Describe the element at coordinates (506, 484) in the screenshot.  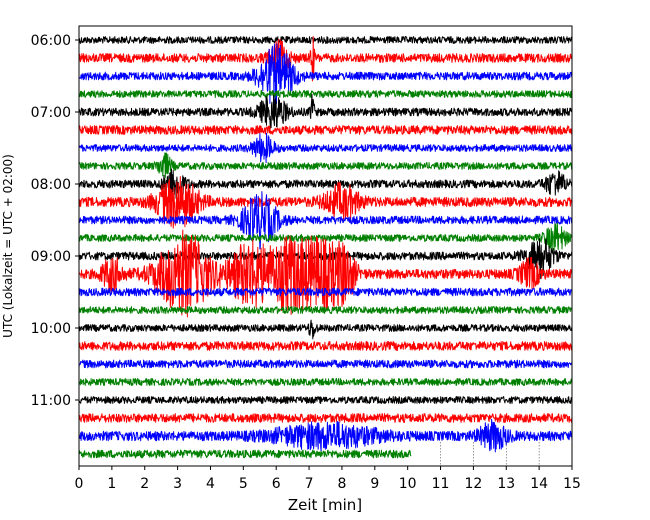
I see `x-tick-label: 13` at that location.